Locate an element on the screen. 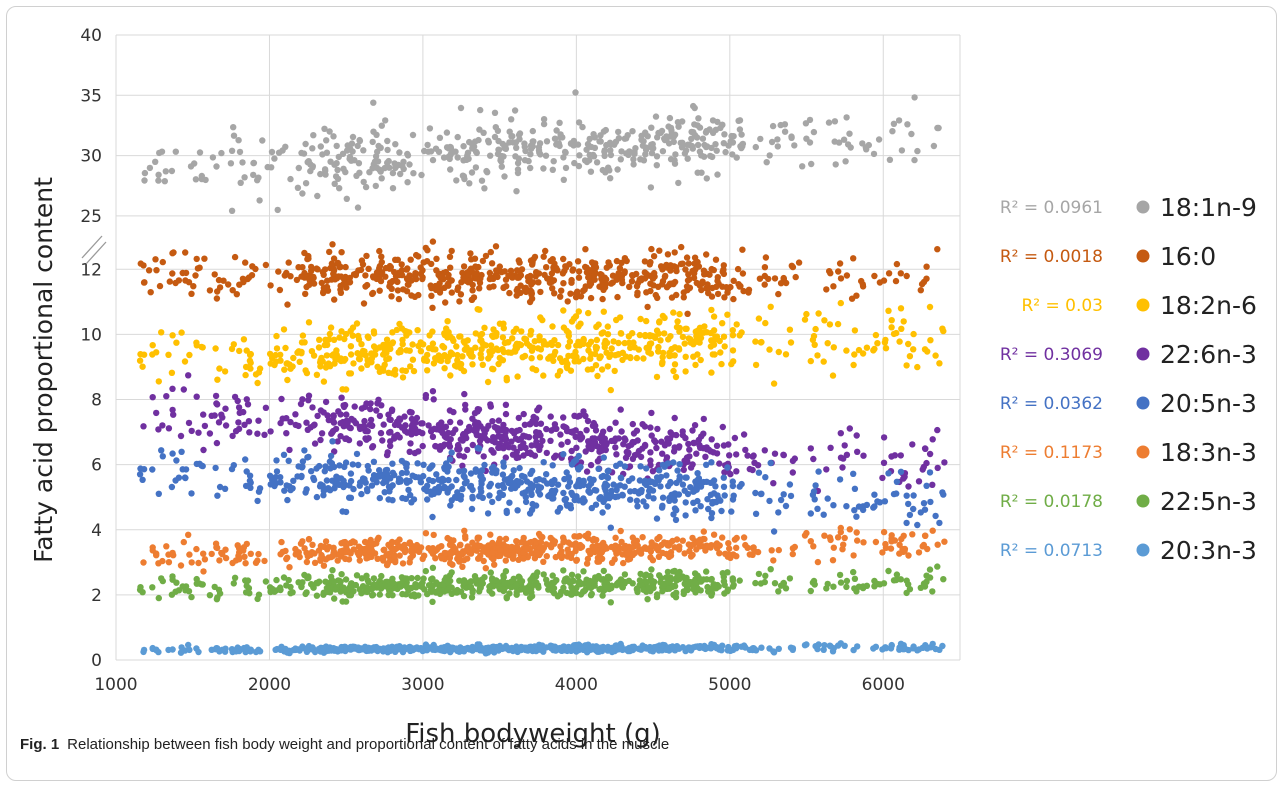  y-tick-label: 30 is located at coordinates (91, 157).